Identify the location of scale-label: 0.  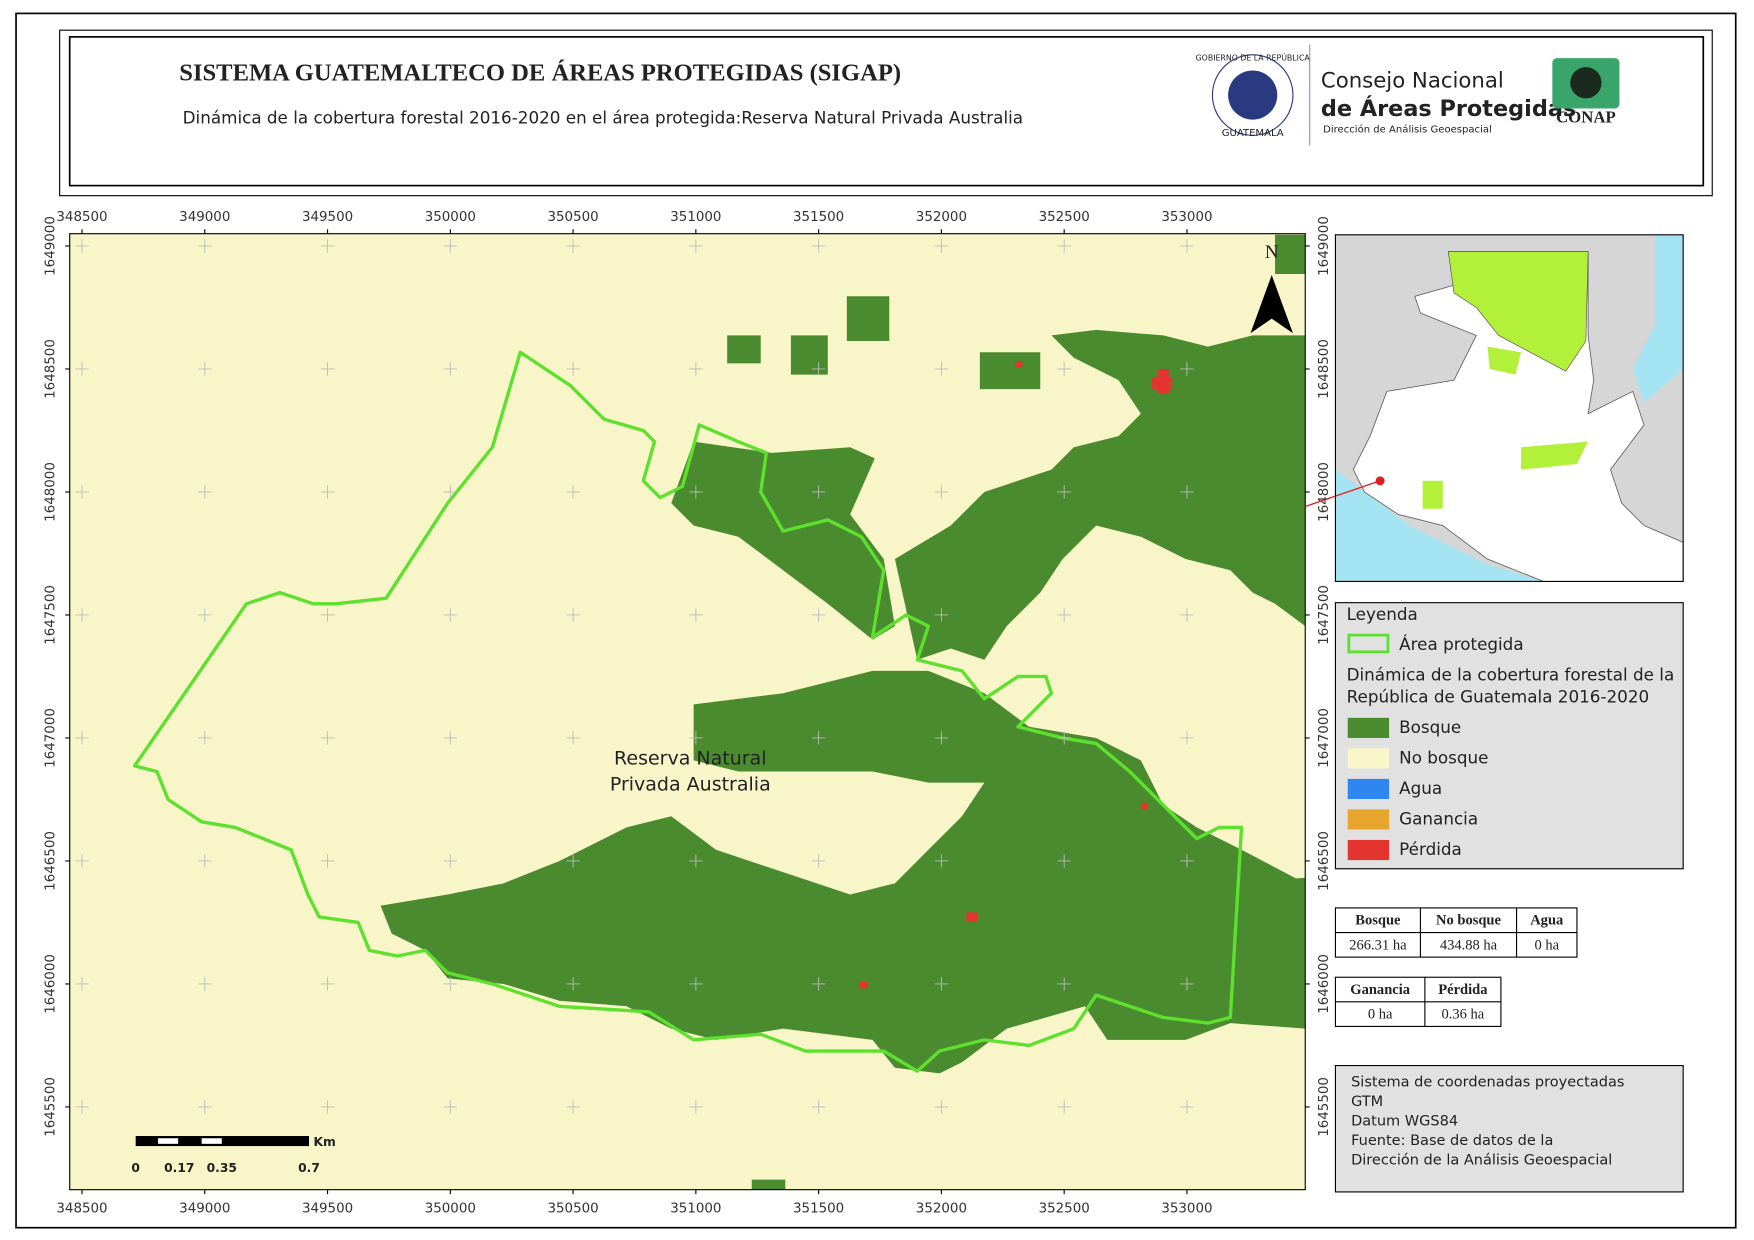
(135, 1168).